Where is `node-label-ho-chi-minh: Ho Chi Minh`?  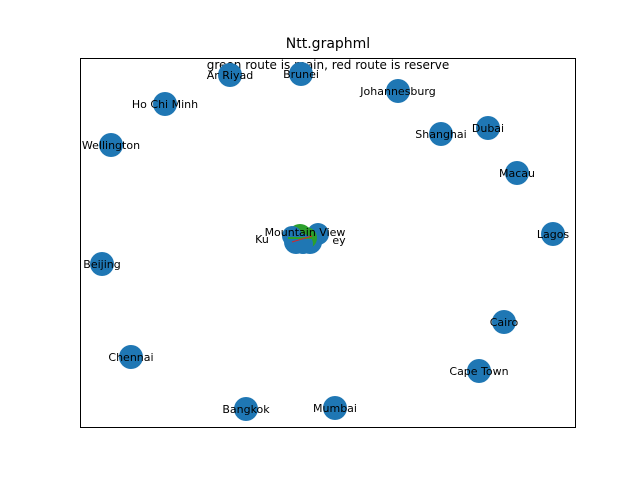
node-label-ho-chi-minh: Ho Chi Minh is located at coordinates (165, 104).